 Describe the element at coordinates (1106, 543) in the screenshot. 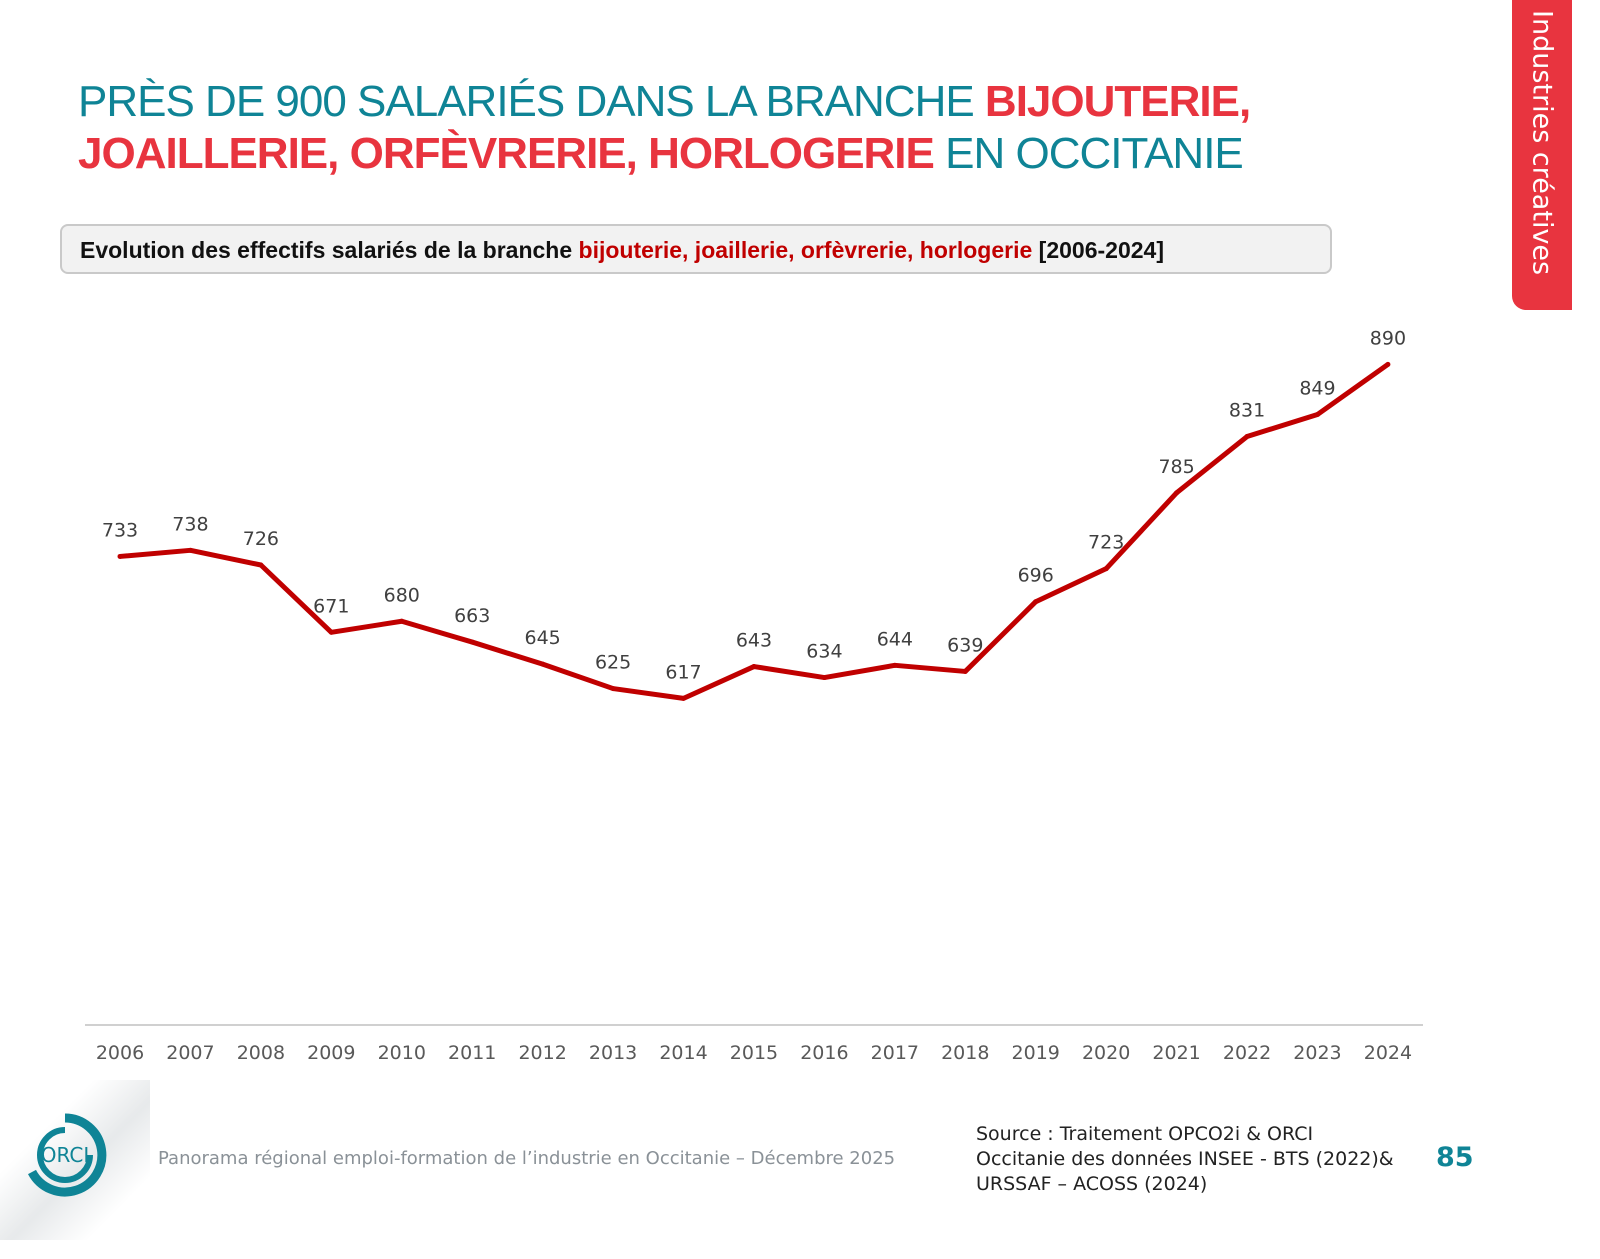

I see `data-label: 723` at that location.